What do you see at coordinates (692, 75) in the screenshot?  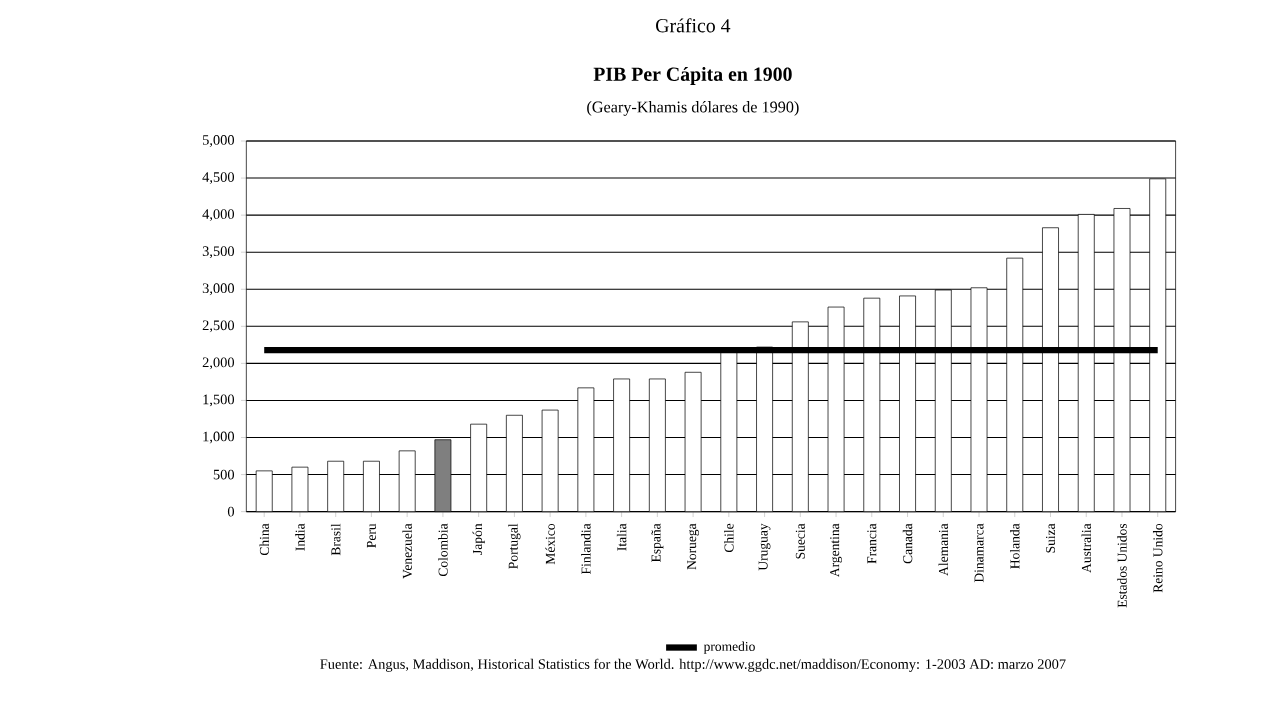 I see `chart-subtitle: PIB Per Cápita en 1900` at bounding box center [692, 75].